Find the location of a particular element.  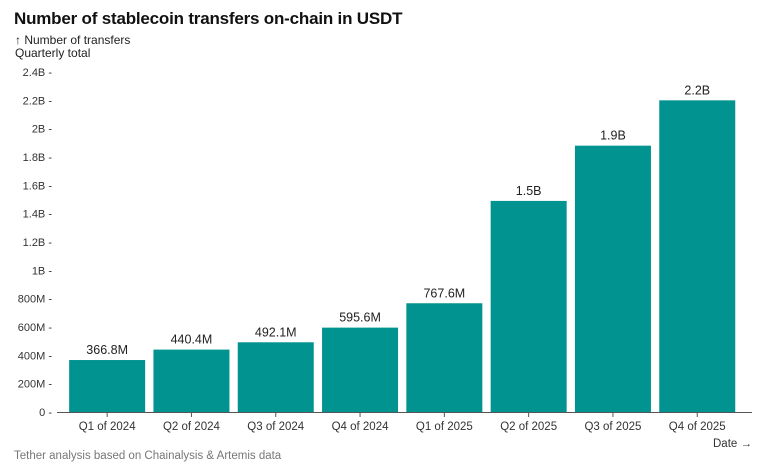

data-label: 1.9B is located at coordinates (613, 136).